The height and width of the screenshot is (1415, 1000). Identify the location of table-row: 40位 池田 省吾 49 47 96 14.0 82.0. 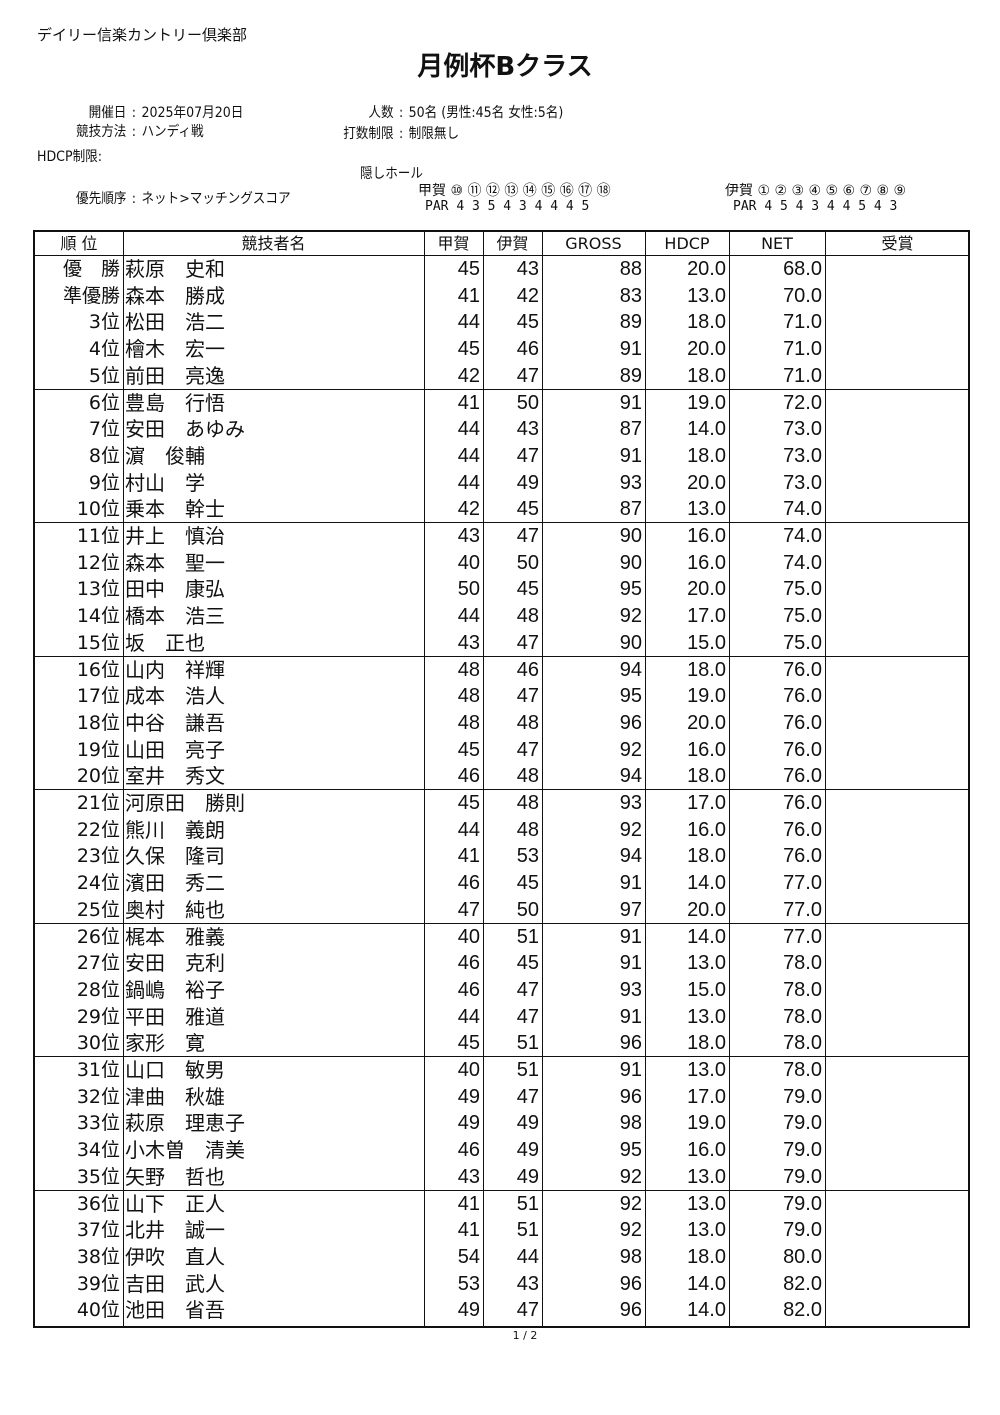
(501, 1309).